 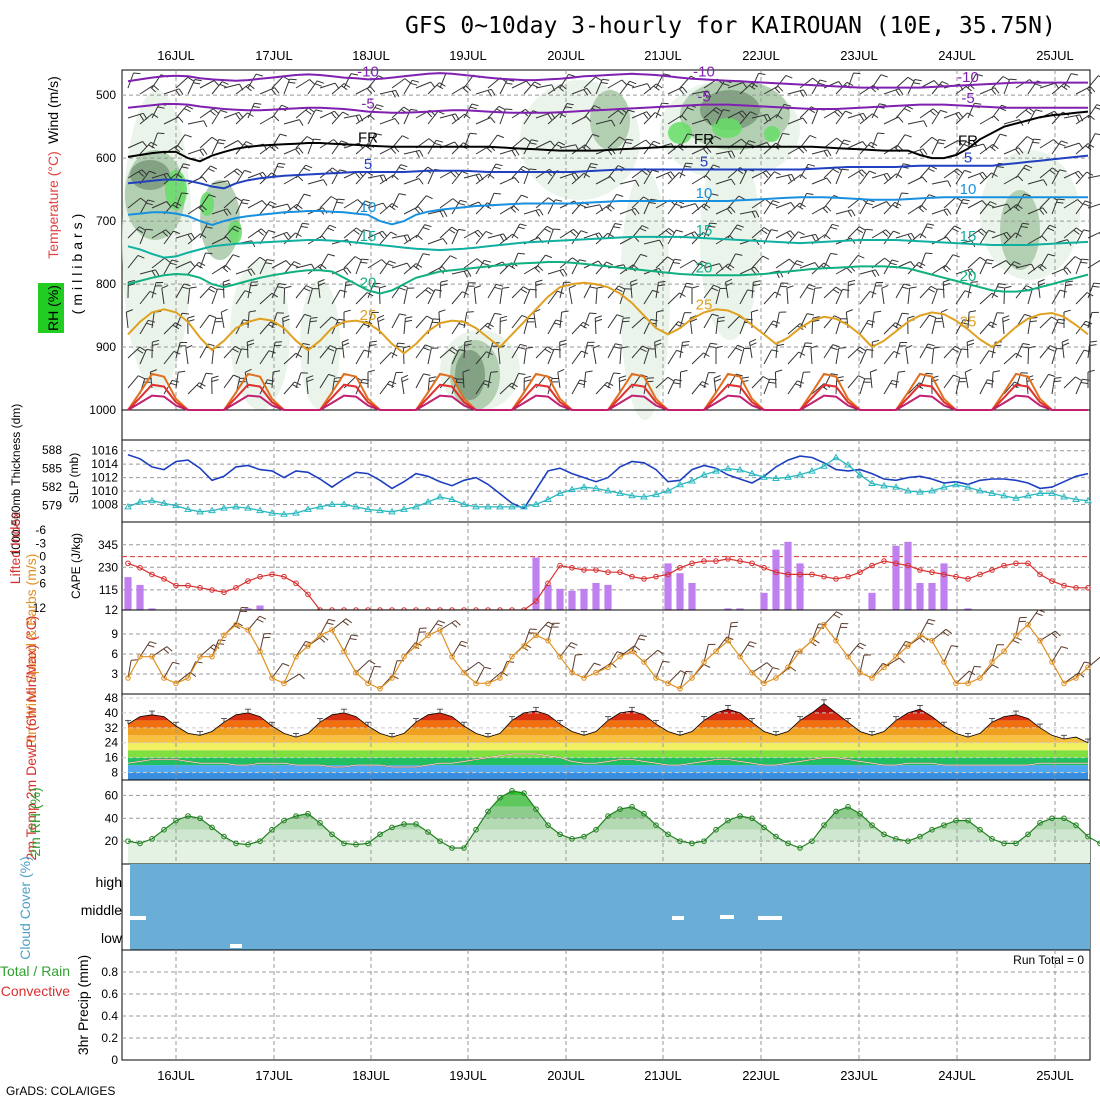 What do you see at coordinates (106, 158) in the screenshot?
I see `y-tick-label: 600` at bounding box center [106, 158].